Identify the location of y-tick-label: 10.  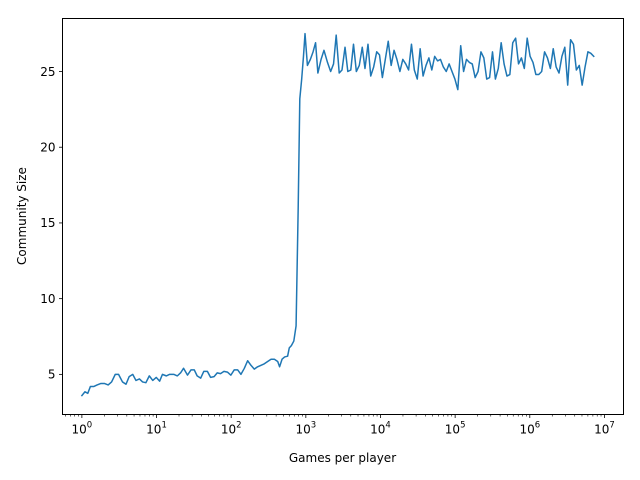
(47, 299).